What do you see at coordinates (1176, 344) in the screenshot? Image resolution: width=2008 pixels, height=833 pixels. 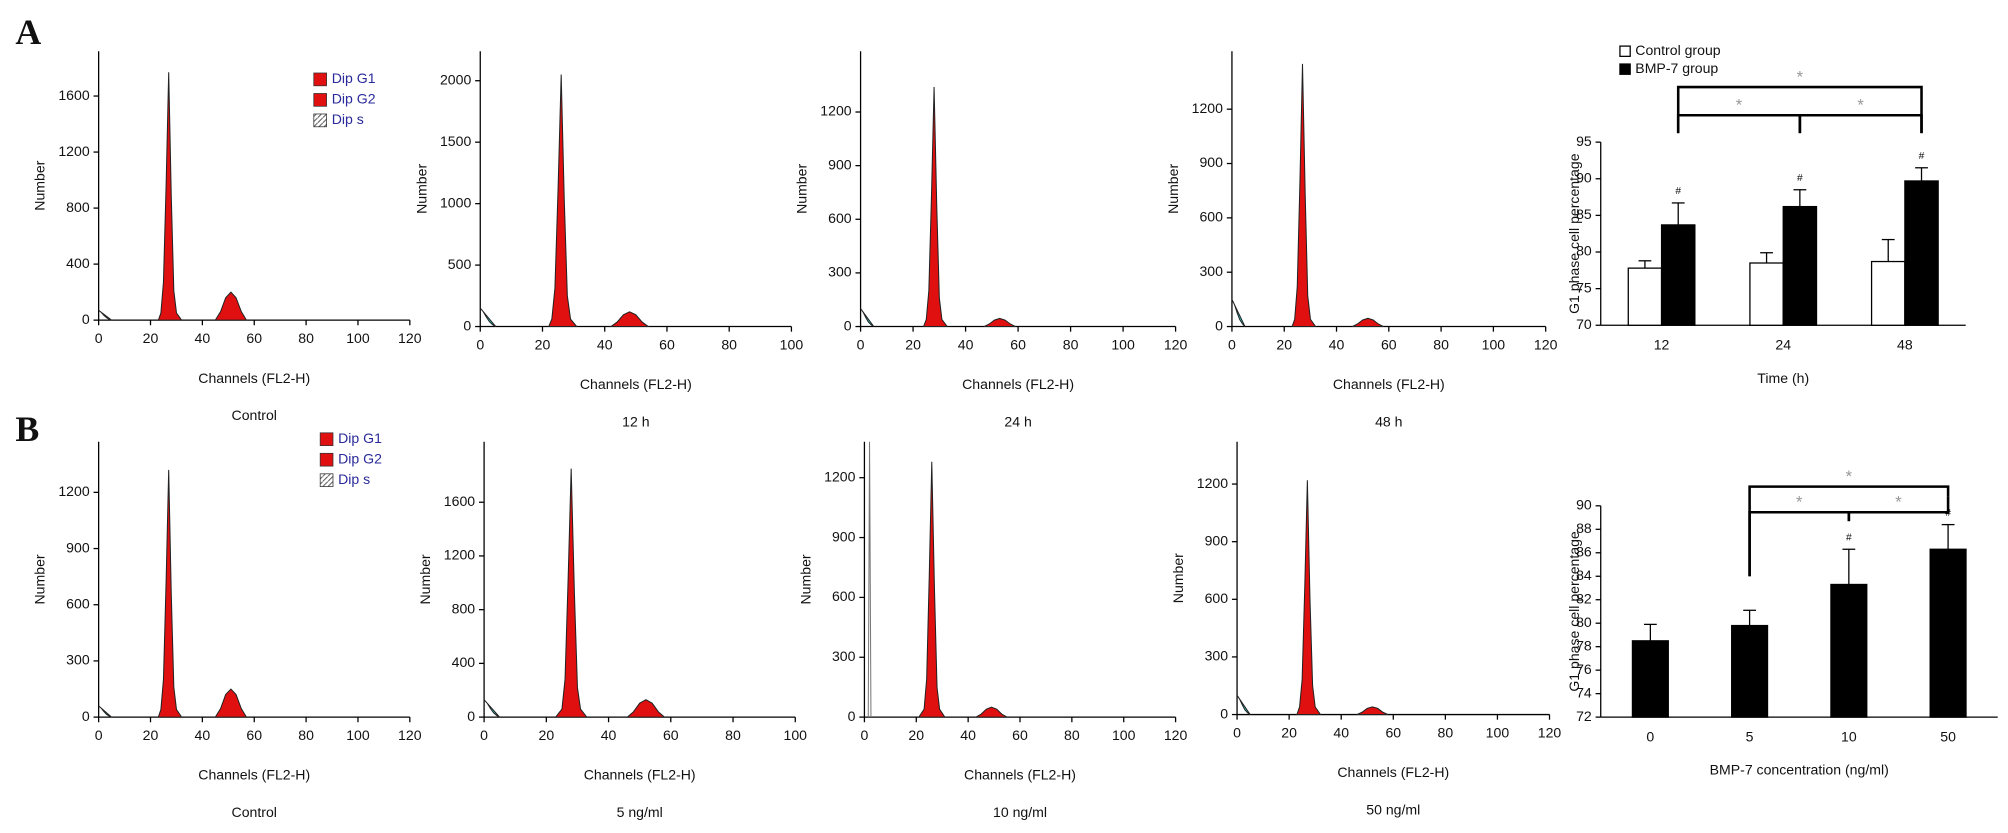 I see `x-tick-label: 120` at bounding box center [1176, 344].